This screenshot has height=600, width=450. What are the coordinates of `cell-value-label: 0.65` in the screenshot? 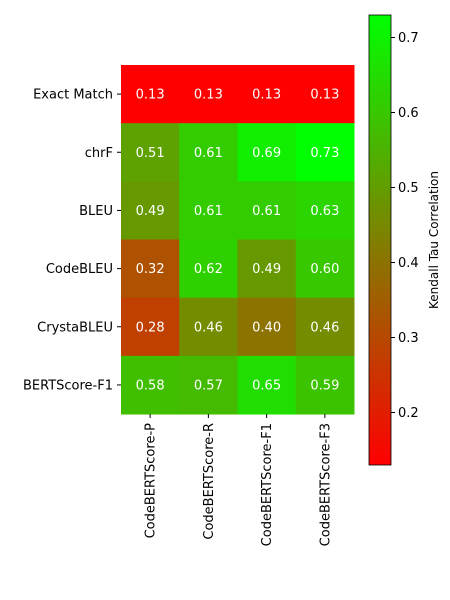 It's located at (266, 385).